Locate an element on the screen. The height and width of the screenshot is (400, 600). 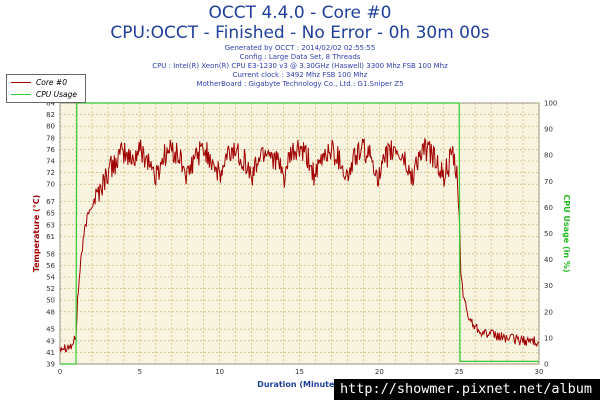
y-tick-label: 80 is located at coordinates (50, 127).